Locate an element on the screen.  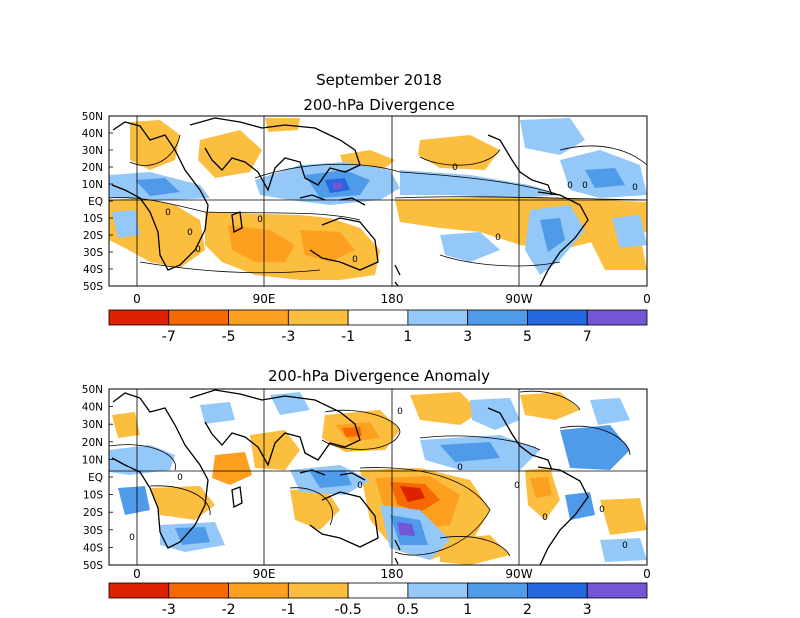
colorbar-tick-label: 5 is located at coordinates (527, 337).